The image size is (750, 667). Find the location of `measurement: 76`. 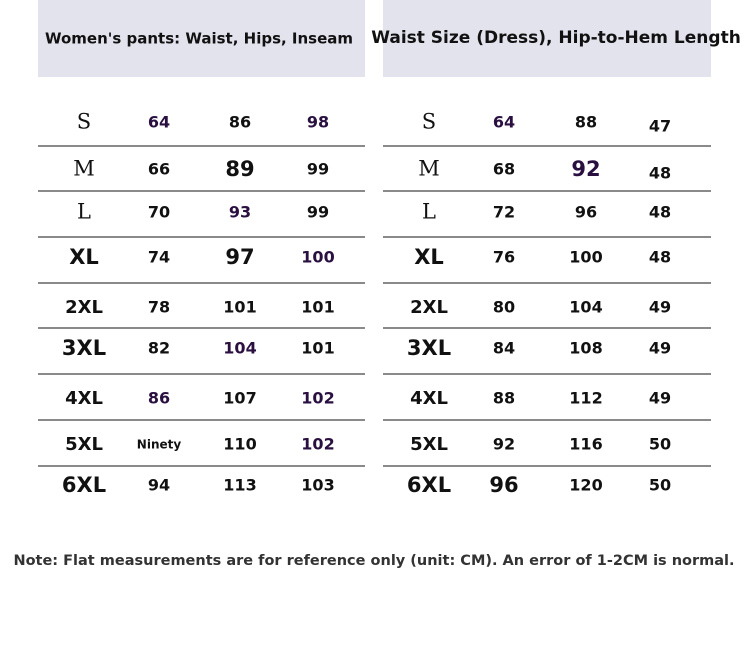

measurement: 76 is located at coordinates (504, 257).